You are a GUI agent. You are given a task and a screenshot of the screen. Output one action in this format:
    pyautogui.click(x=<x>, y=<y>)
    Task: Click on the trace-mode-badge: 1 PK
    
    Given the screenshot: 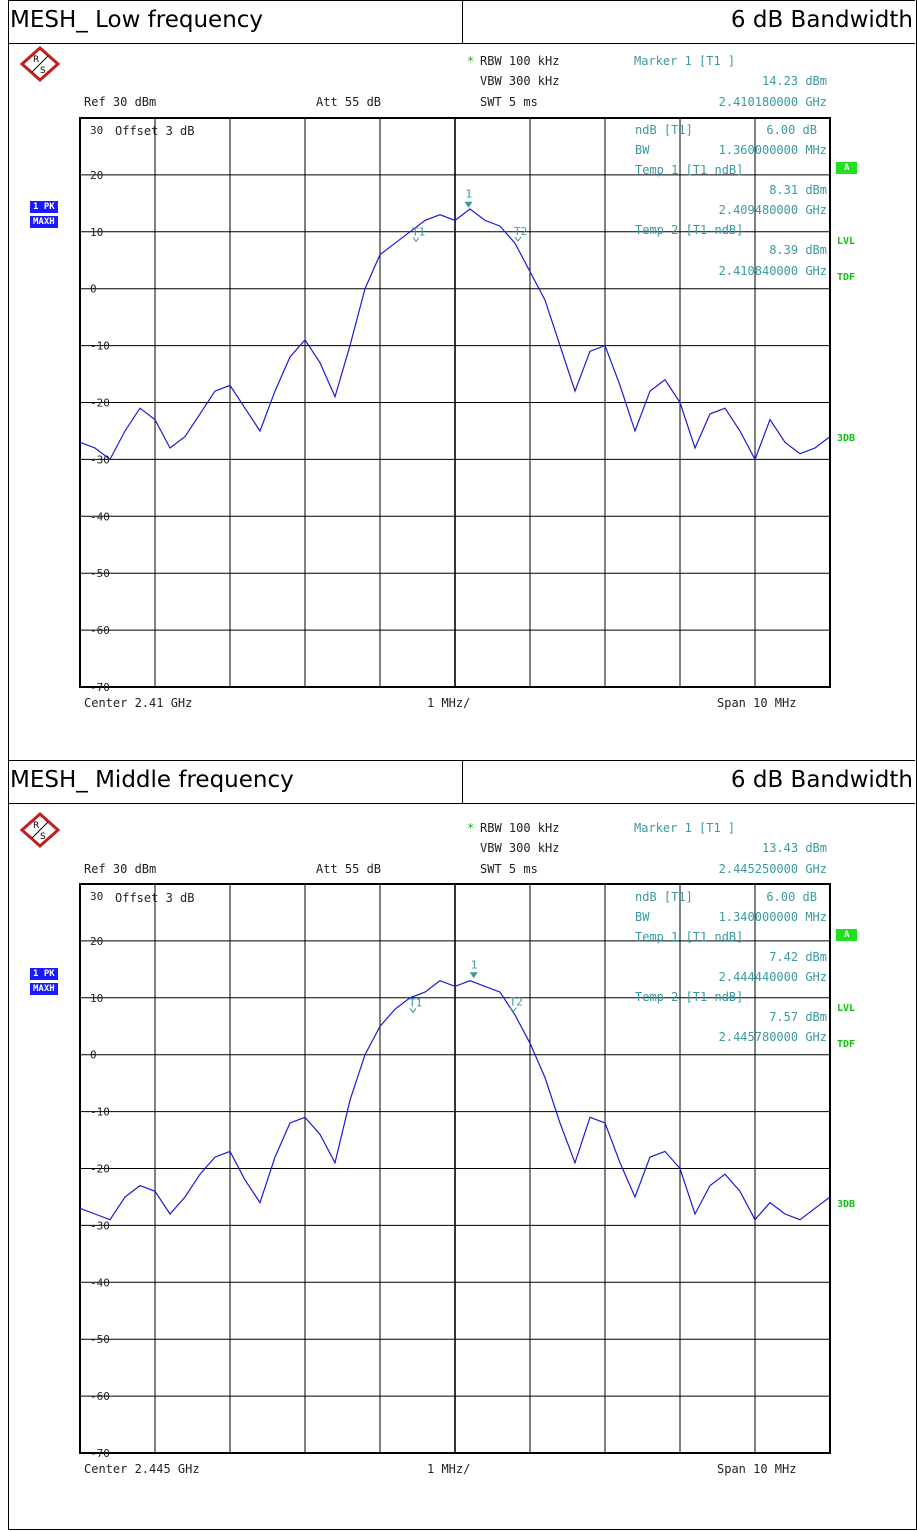 What is the action you would take?
    pyautogui.click(x=44, y=207)
    